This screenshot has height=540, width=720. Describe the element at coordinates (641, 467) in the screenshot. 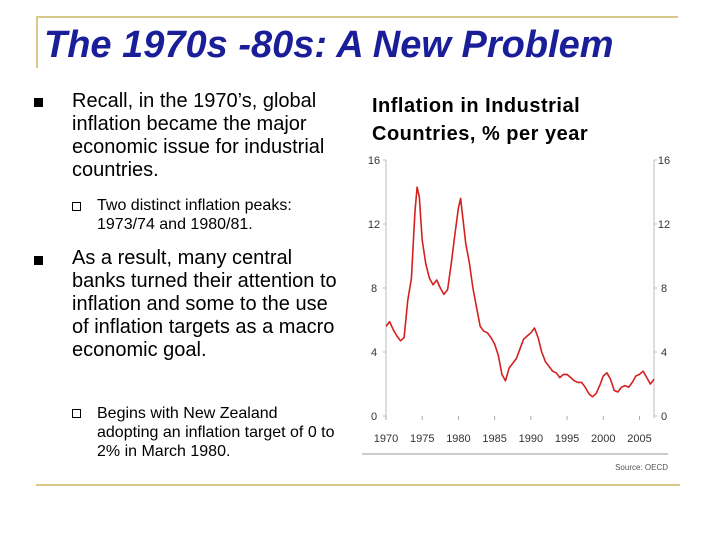

I see `chart-source: Source: OECD` at that location.